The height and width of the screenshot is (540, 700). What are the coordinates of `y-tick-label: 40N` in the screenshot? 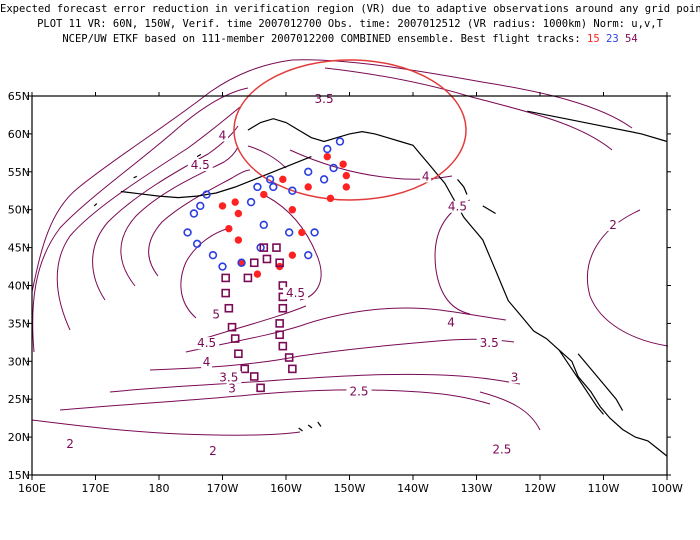 It's located at (19, 286).